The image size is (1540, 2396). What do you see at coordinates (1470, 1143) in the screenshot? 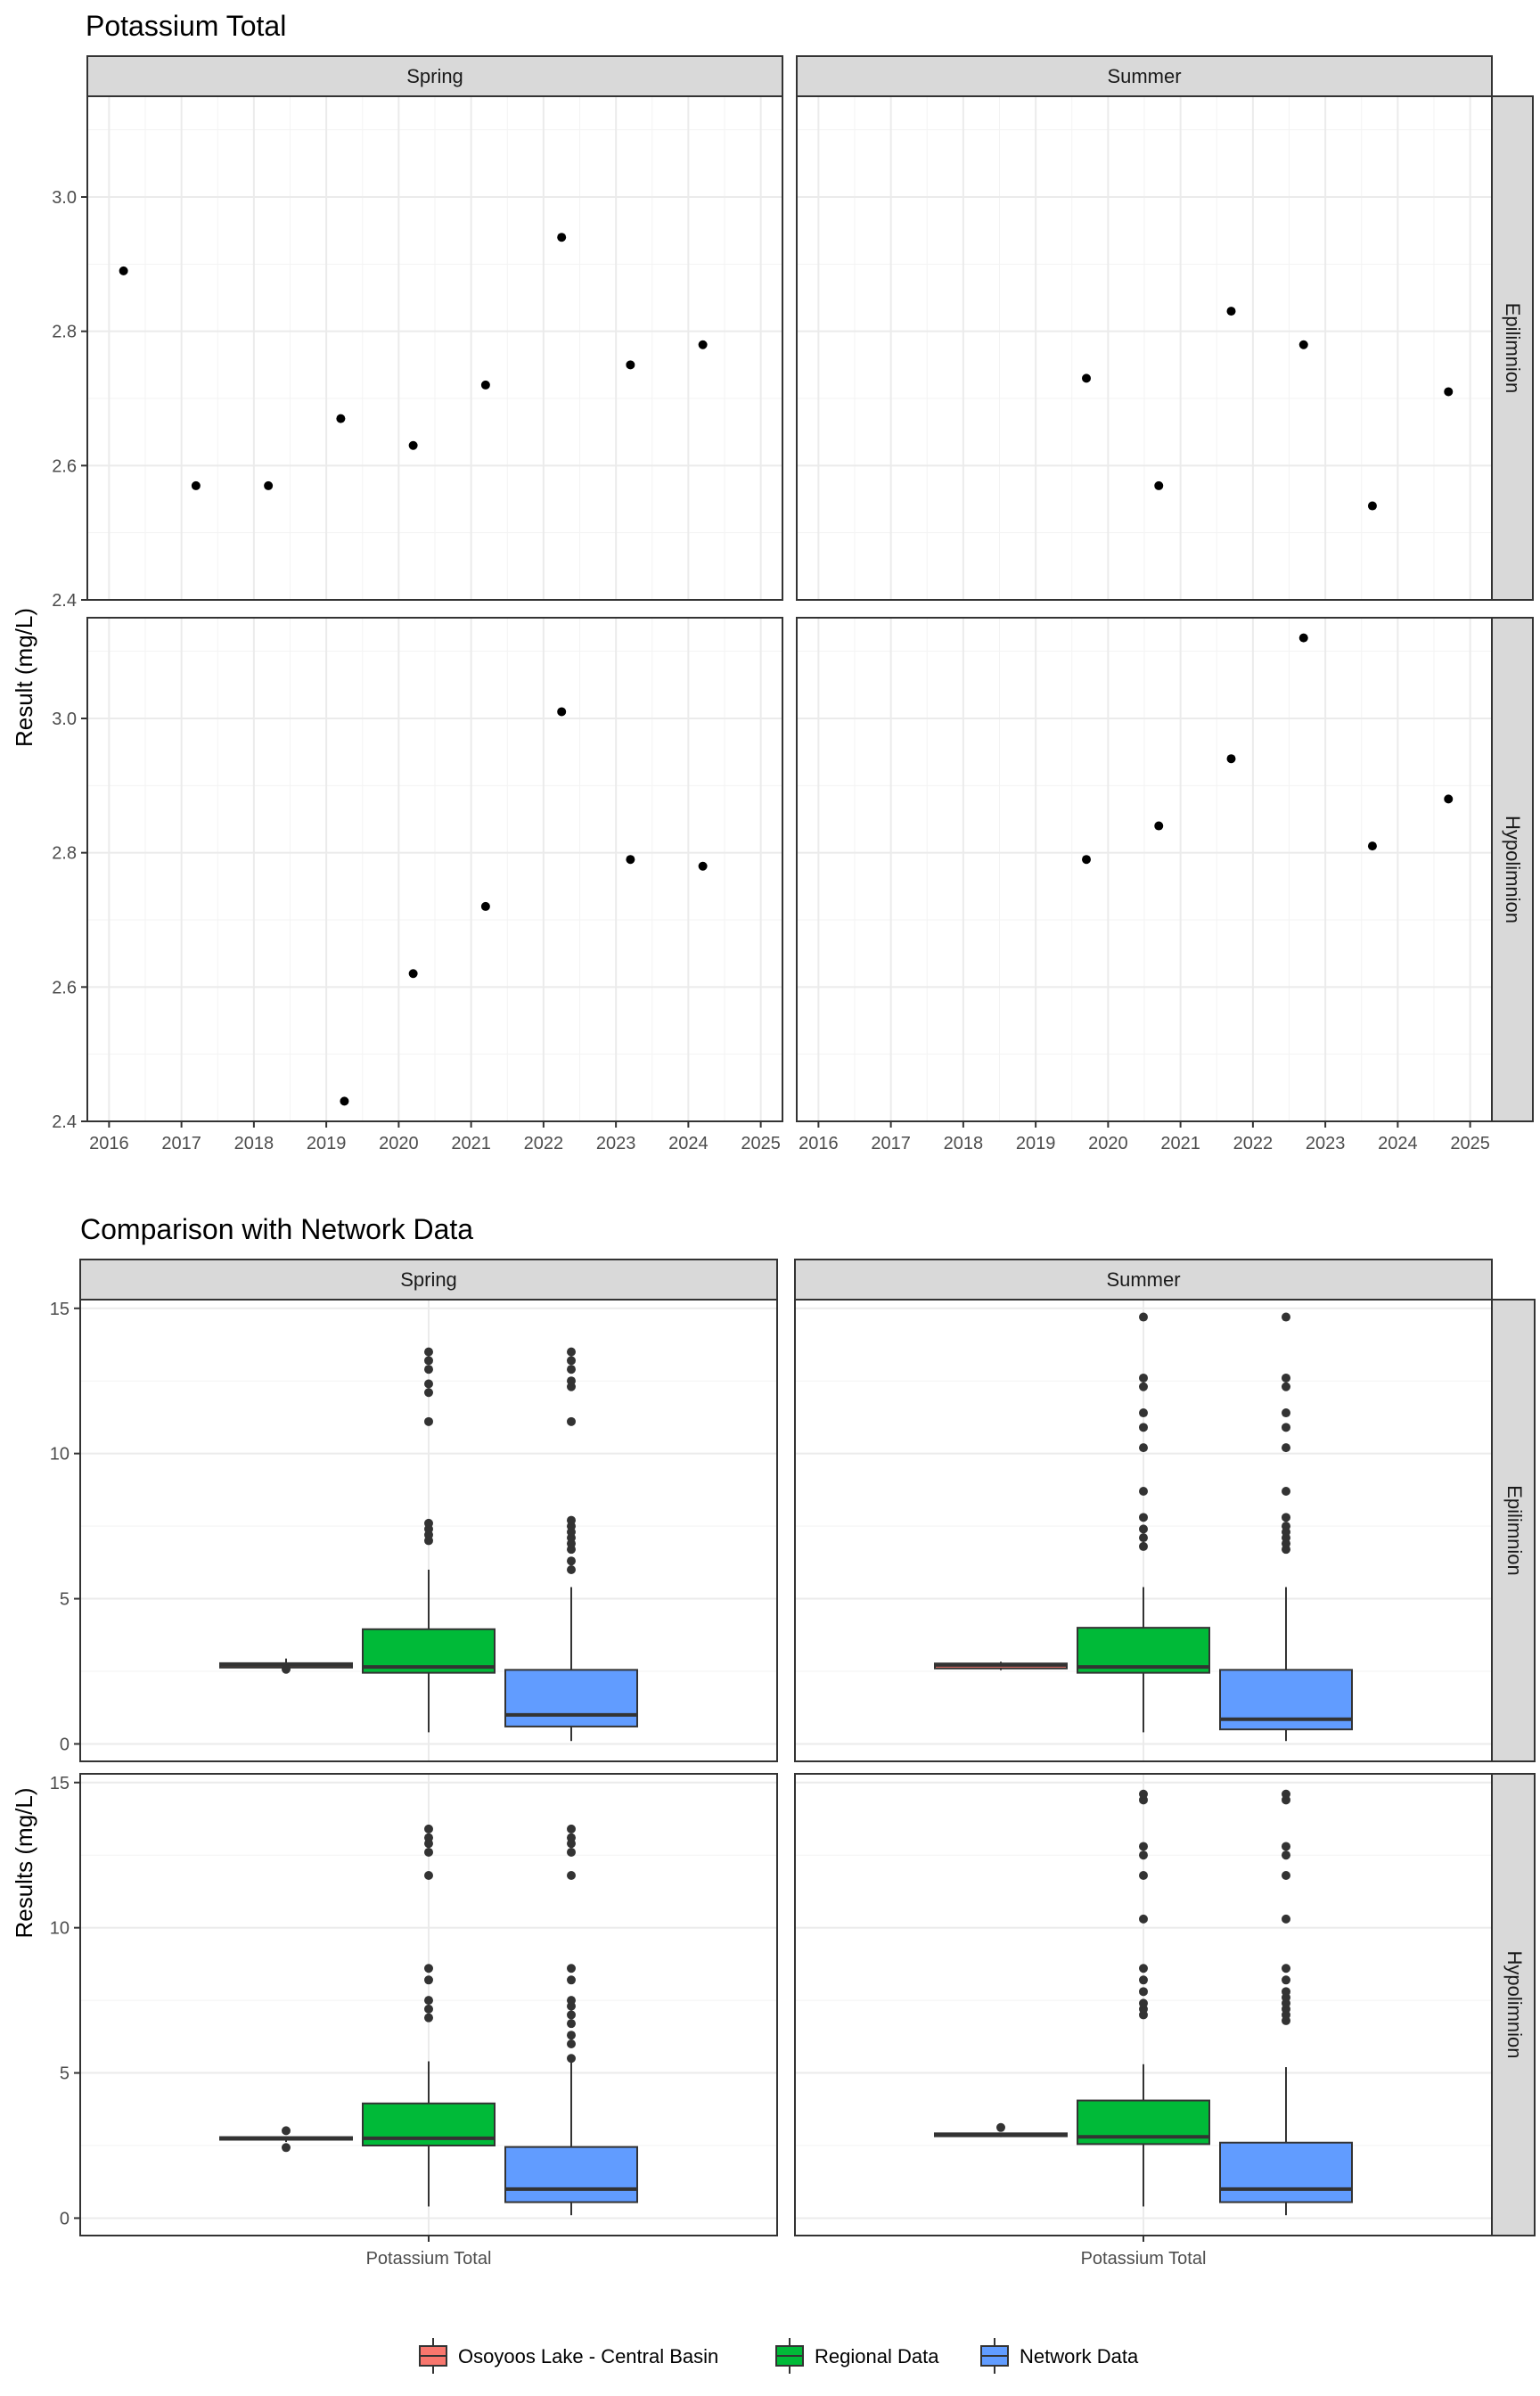
I see `x-tick-label: 2025` at bounding box center [1470, 1143].